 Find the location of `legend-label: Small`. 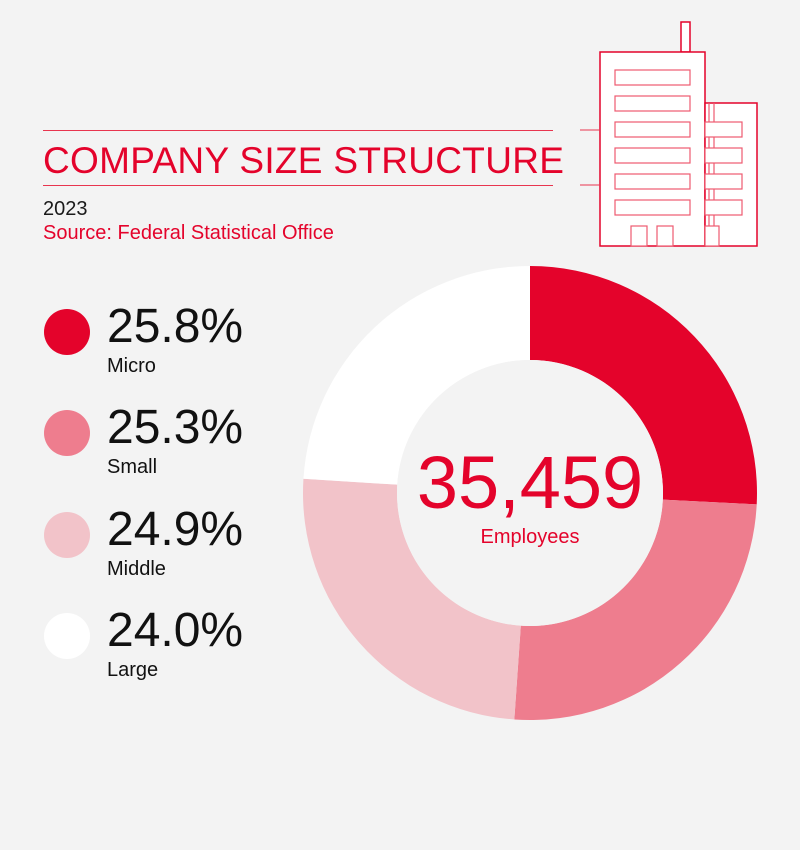

legend-label: Small is located at coordinates (132, 467).